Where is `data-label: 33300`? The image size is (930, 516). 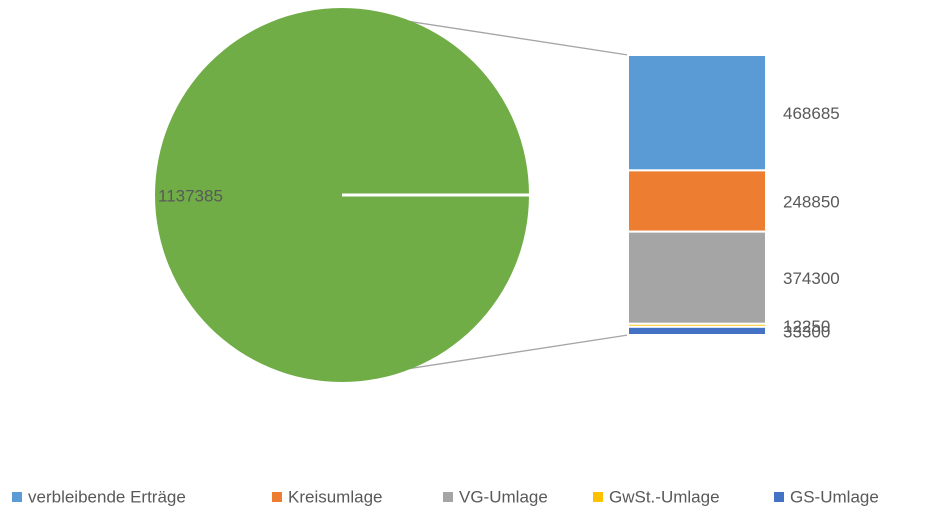 data-label: 33300 is located at coordinates (806, 331).